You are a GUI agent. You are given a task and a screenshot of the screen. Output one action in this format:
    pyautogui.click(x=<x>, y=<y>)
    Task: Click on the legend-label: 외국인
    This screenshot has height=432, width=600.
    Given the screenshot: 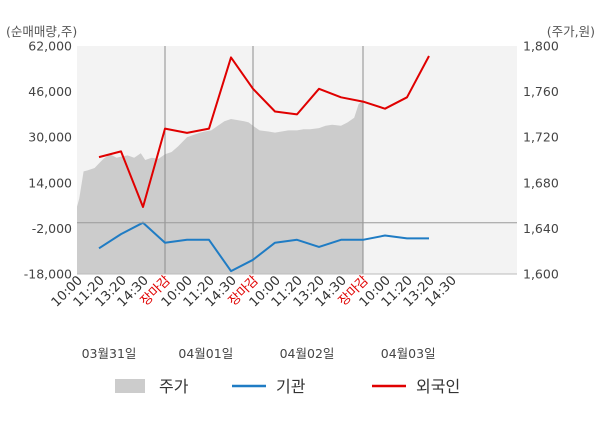 What is the action you would take?
    pyautogui.click(x=438, y=386)
    